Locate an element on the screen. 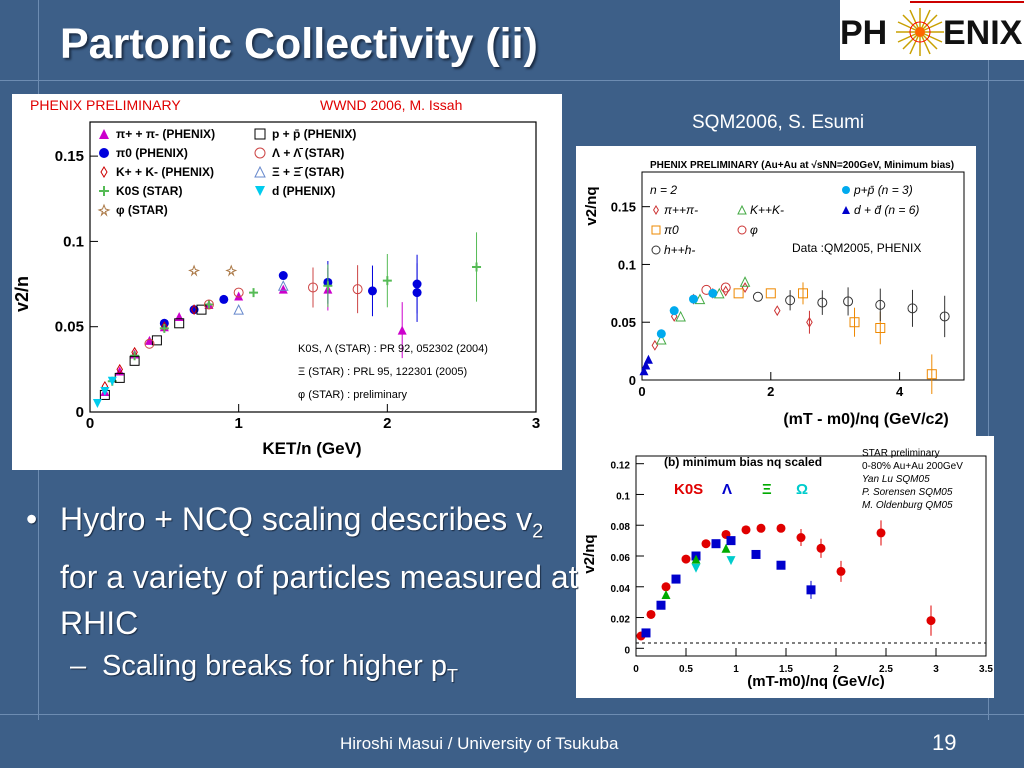 This screenshot has width=1024, height=768. legend-label: φ (STAR) is located at coordinates (142, 210).